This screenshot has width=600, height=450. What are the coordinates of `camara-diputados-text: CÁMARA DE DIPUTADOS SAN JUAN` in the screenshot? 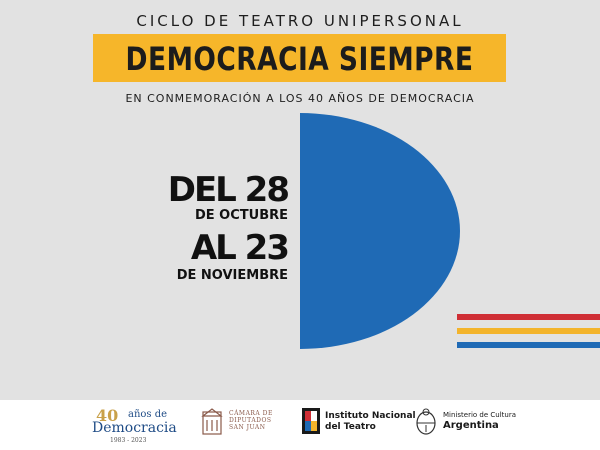 It's located at (259, 420).